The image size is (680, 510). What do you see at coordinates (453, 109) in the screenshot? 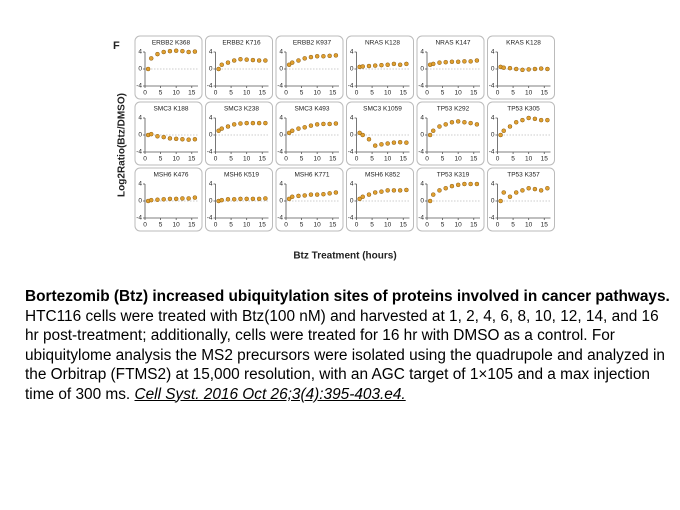
I see `panel-title: TP53 K292` at bounding box center [453, 109].